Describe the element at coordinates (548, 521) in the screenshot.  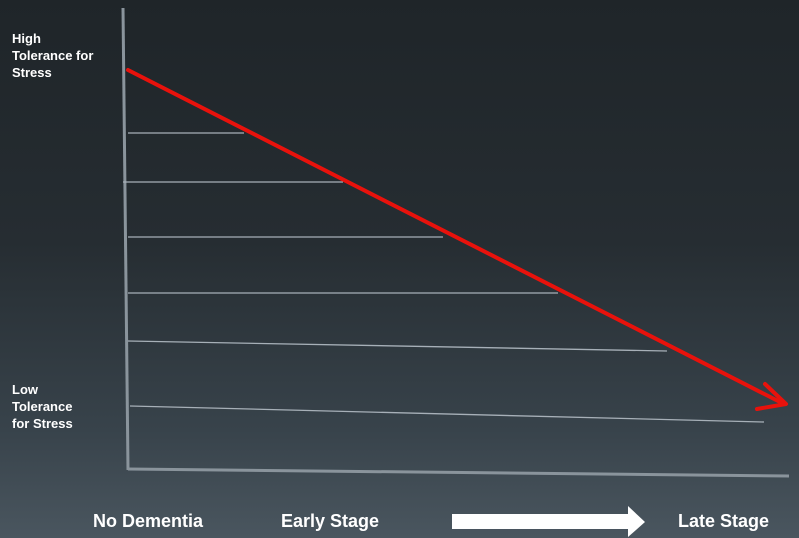
I see `right-arrow-icon` at that location.